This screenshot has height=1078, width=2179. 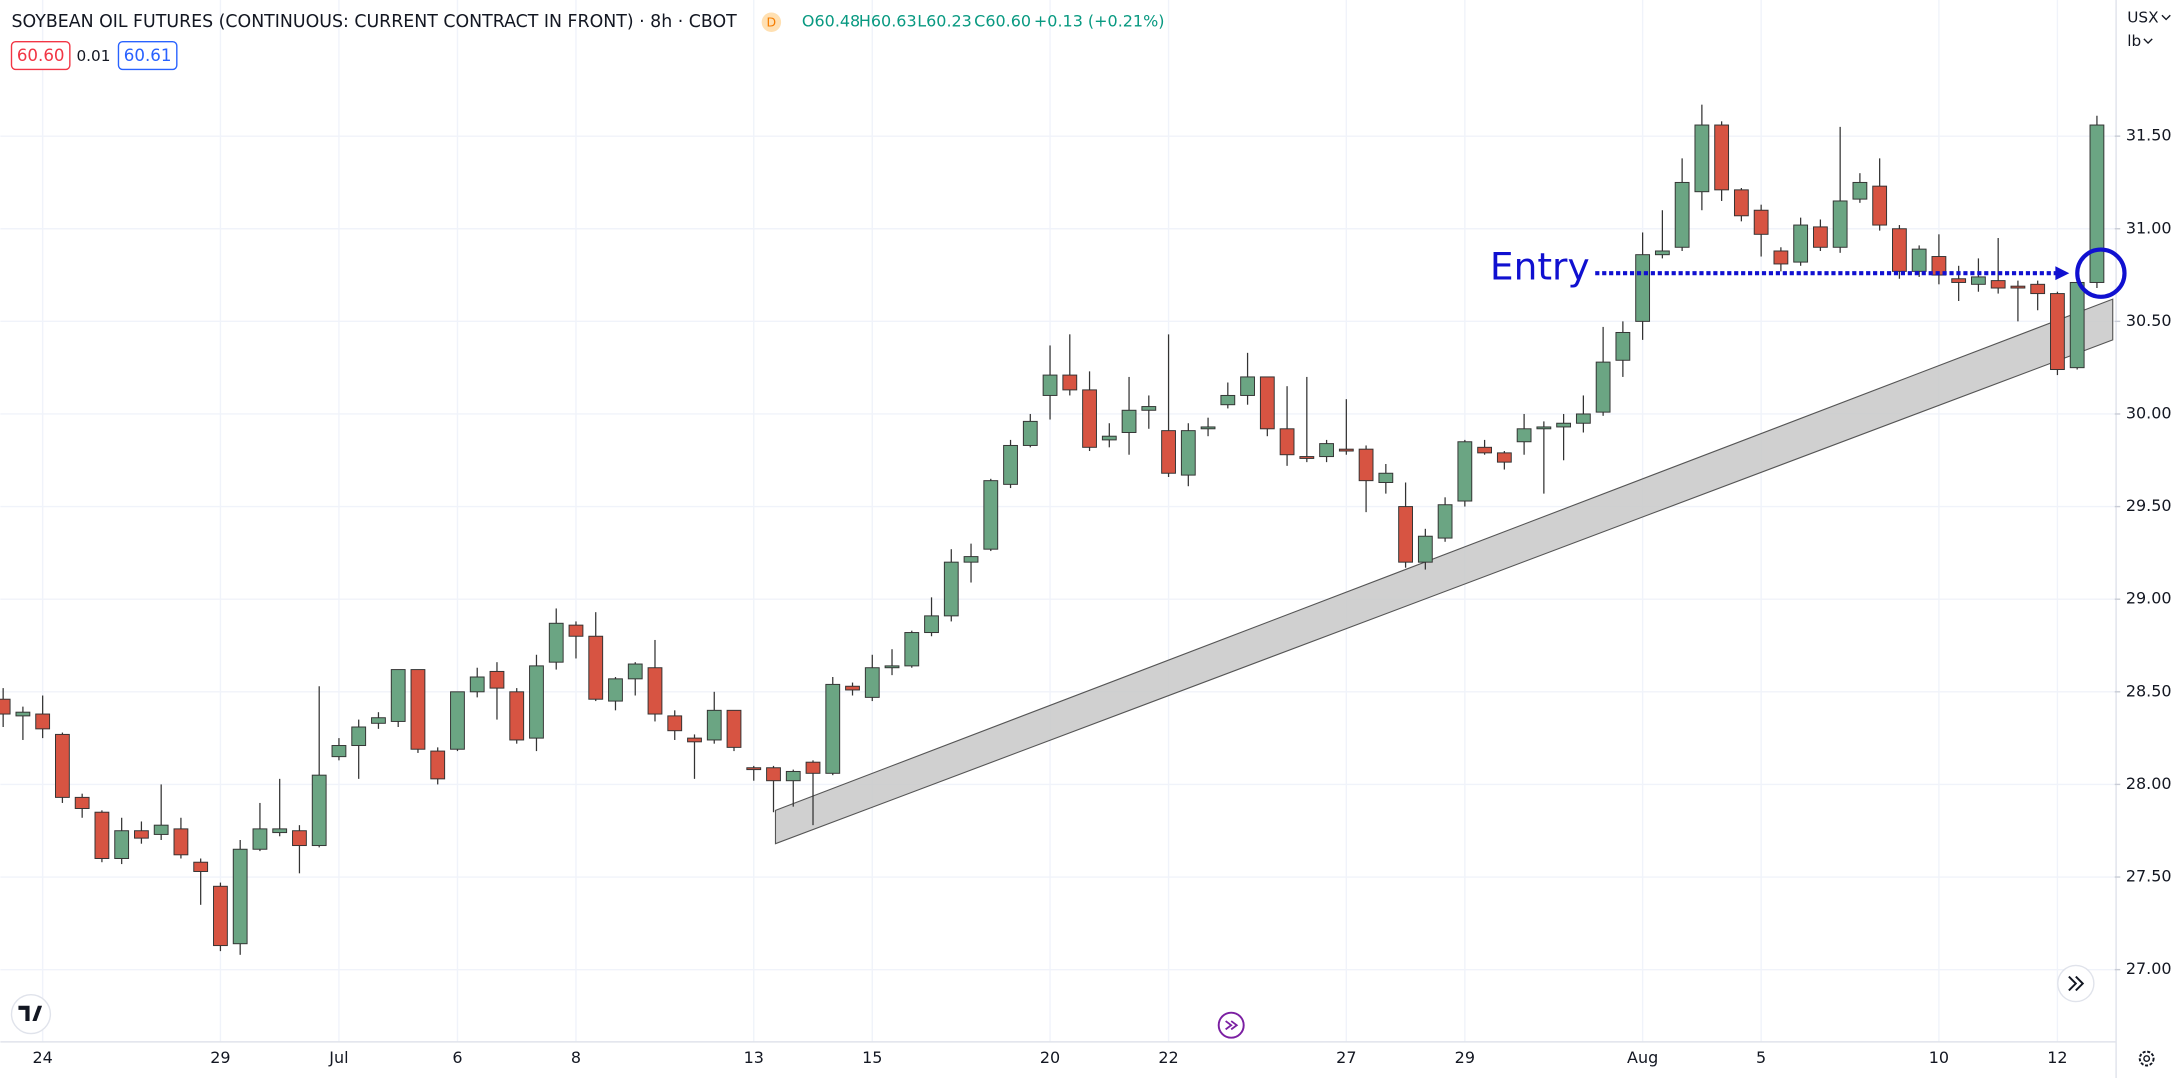 I want to click on ask-box, so click(x=147, y=55).